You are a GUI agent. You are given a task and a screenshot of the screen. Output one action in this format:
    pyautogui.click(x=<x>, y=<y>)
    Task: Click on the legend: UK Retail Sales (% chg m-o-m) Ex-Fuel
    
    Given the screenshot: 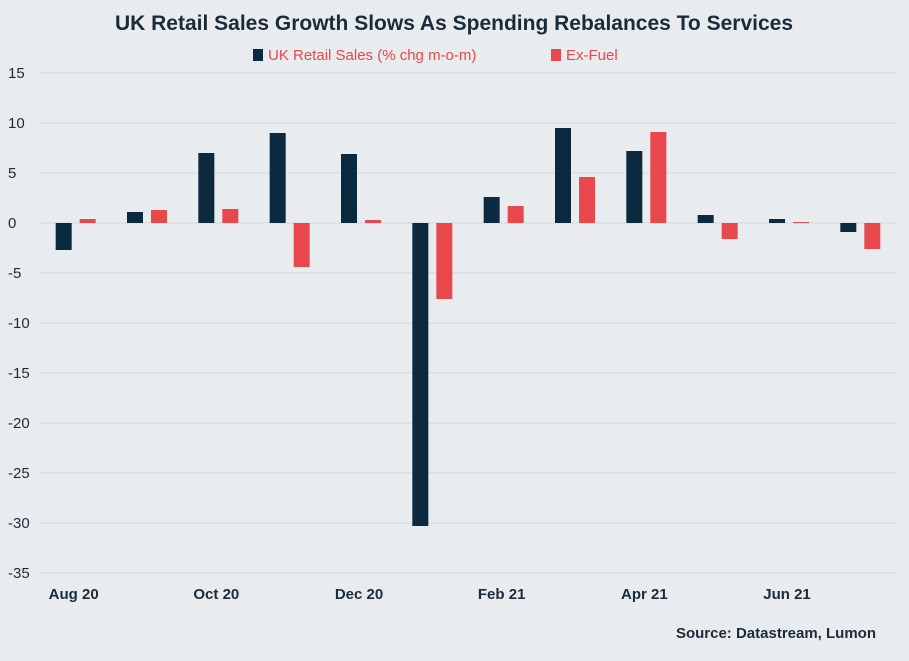 What is the action you would take?
    pyautogui.click(x=435, y=55)
    